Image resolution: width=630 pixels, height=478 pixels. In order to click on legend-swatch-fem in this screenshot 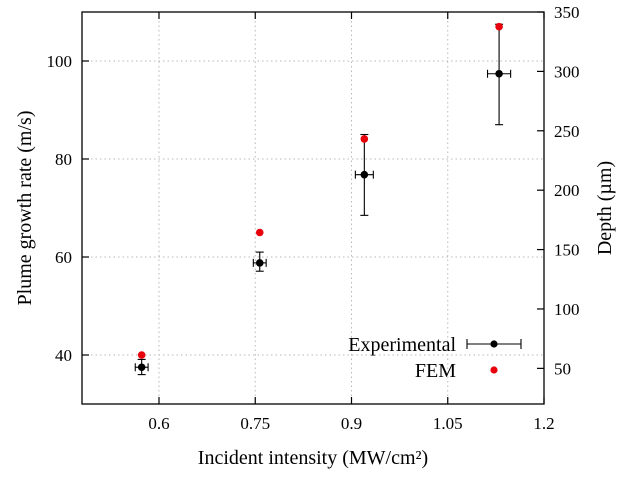, I will do `click(494, 370)`.